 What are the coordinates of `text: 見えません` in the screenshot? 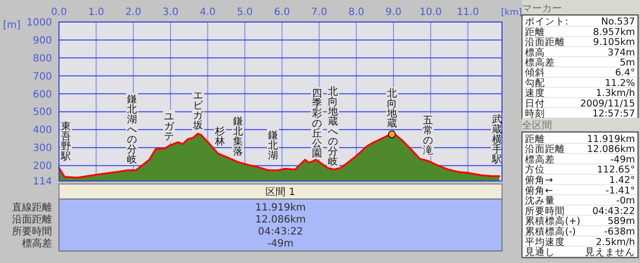 It's located at (610, 252).